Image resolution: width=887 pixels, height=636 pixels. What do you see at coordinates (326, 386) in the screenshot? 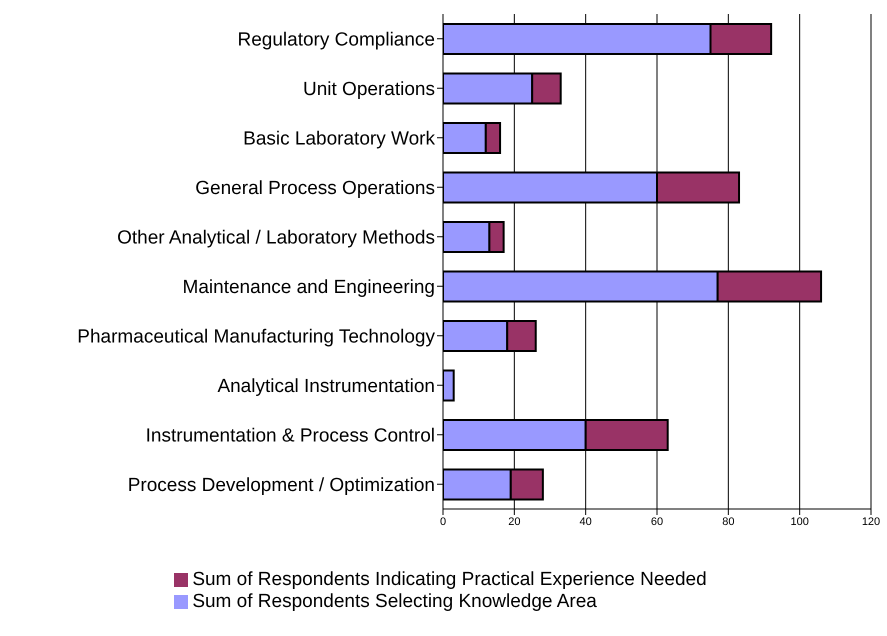
I see `y-tick-label: Analytical Instrumentation` at bounding box center [326, 386].